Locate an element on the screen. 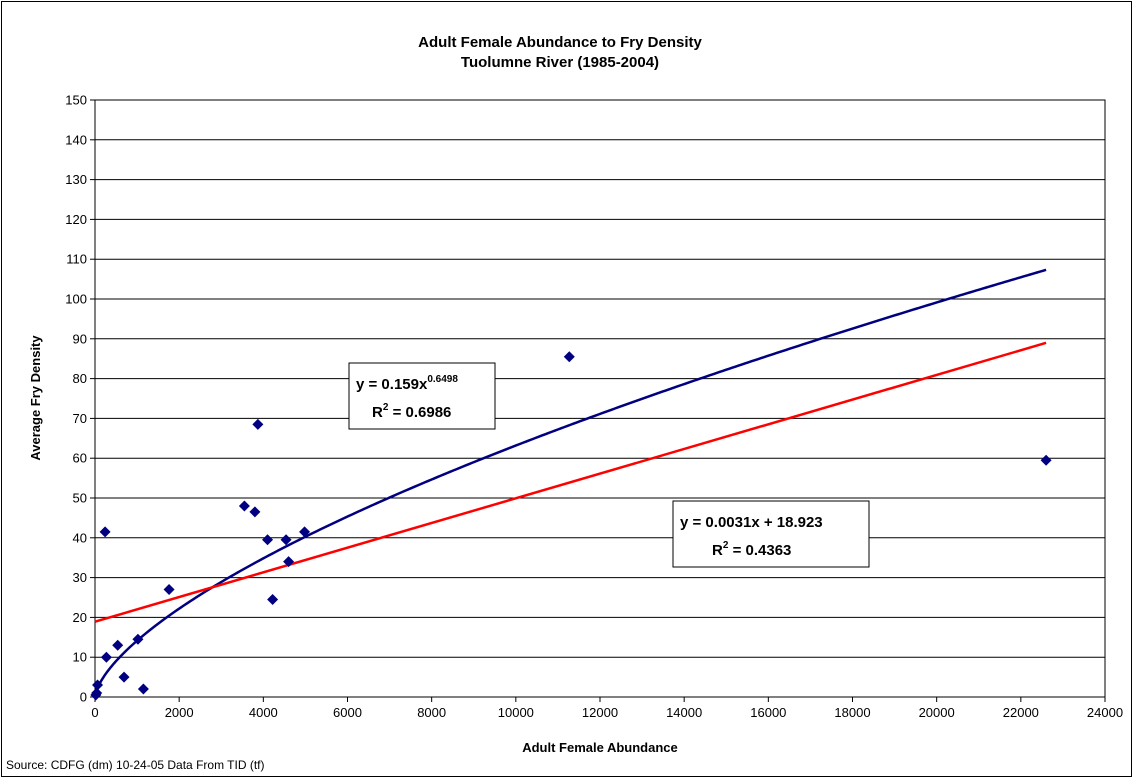  y-tick-label: 100 is located at coordinates (76, 299).